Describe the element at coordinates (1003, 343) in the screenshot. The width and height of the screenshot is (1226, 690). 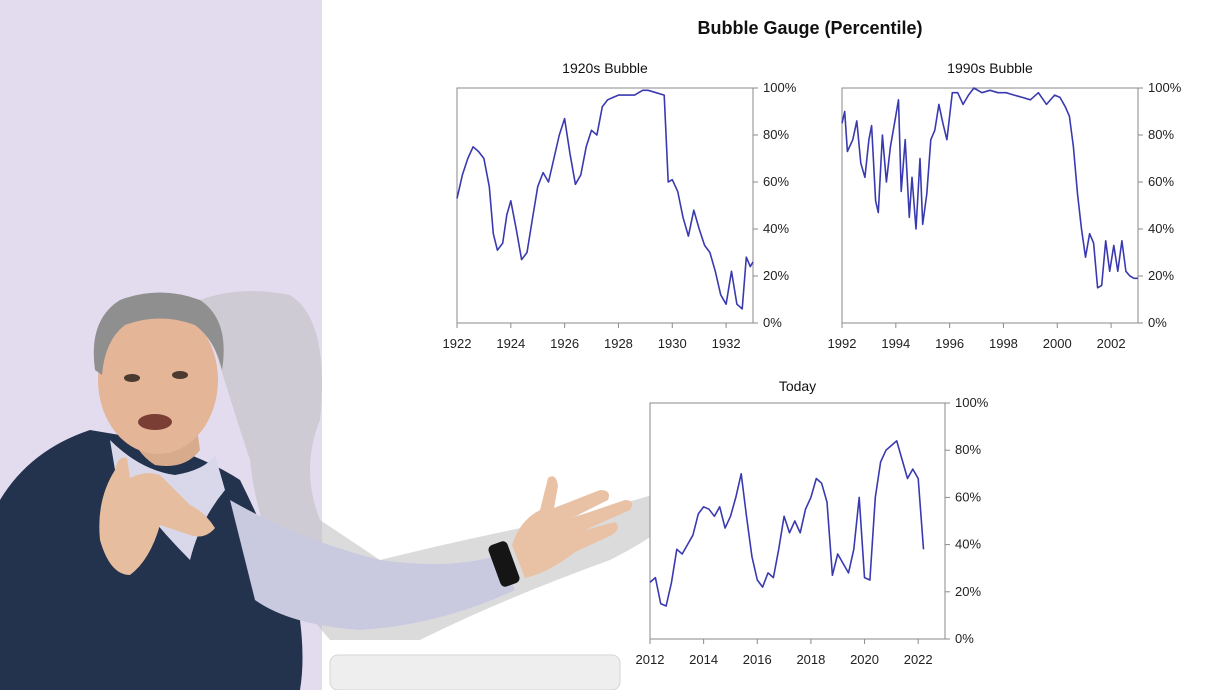
I see `x-tick-label: 1998` at that location.